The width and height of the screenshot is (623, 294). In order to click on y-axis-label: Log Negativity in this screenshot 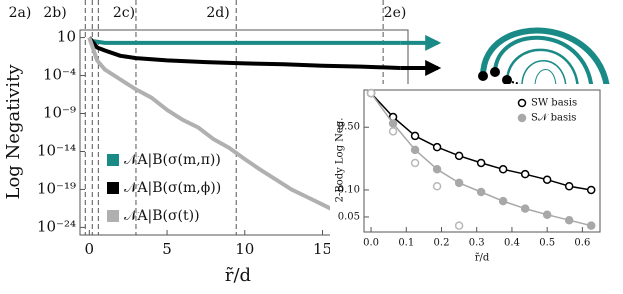, I will do `click(13, 132)`.